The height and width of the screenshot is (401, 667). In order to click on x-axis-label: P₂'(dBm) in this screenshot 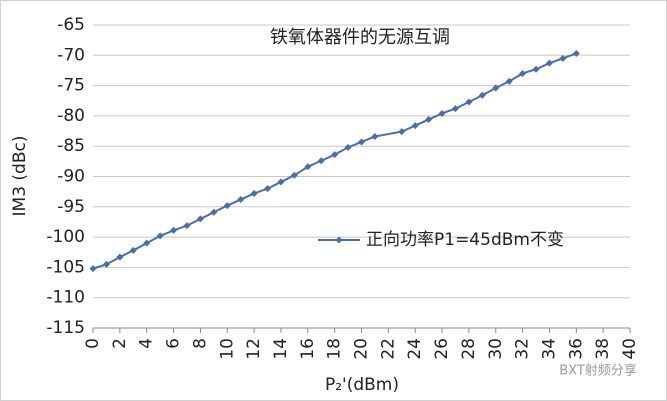, I will do `click(362, 385)`.